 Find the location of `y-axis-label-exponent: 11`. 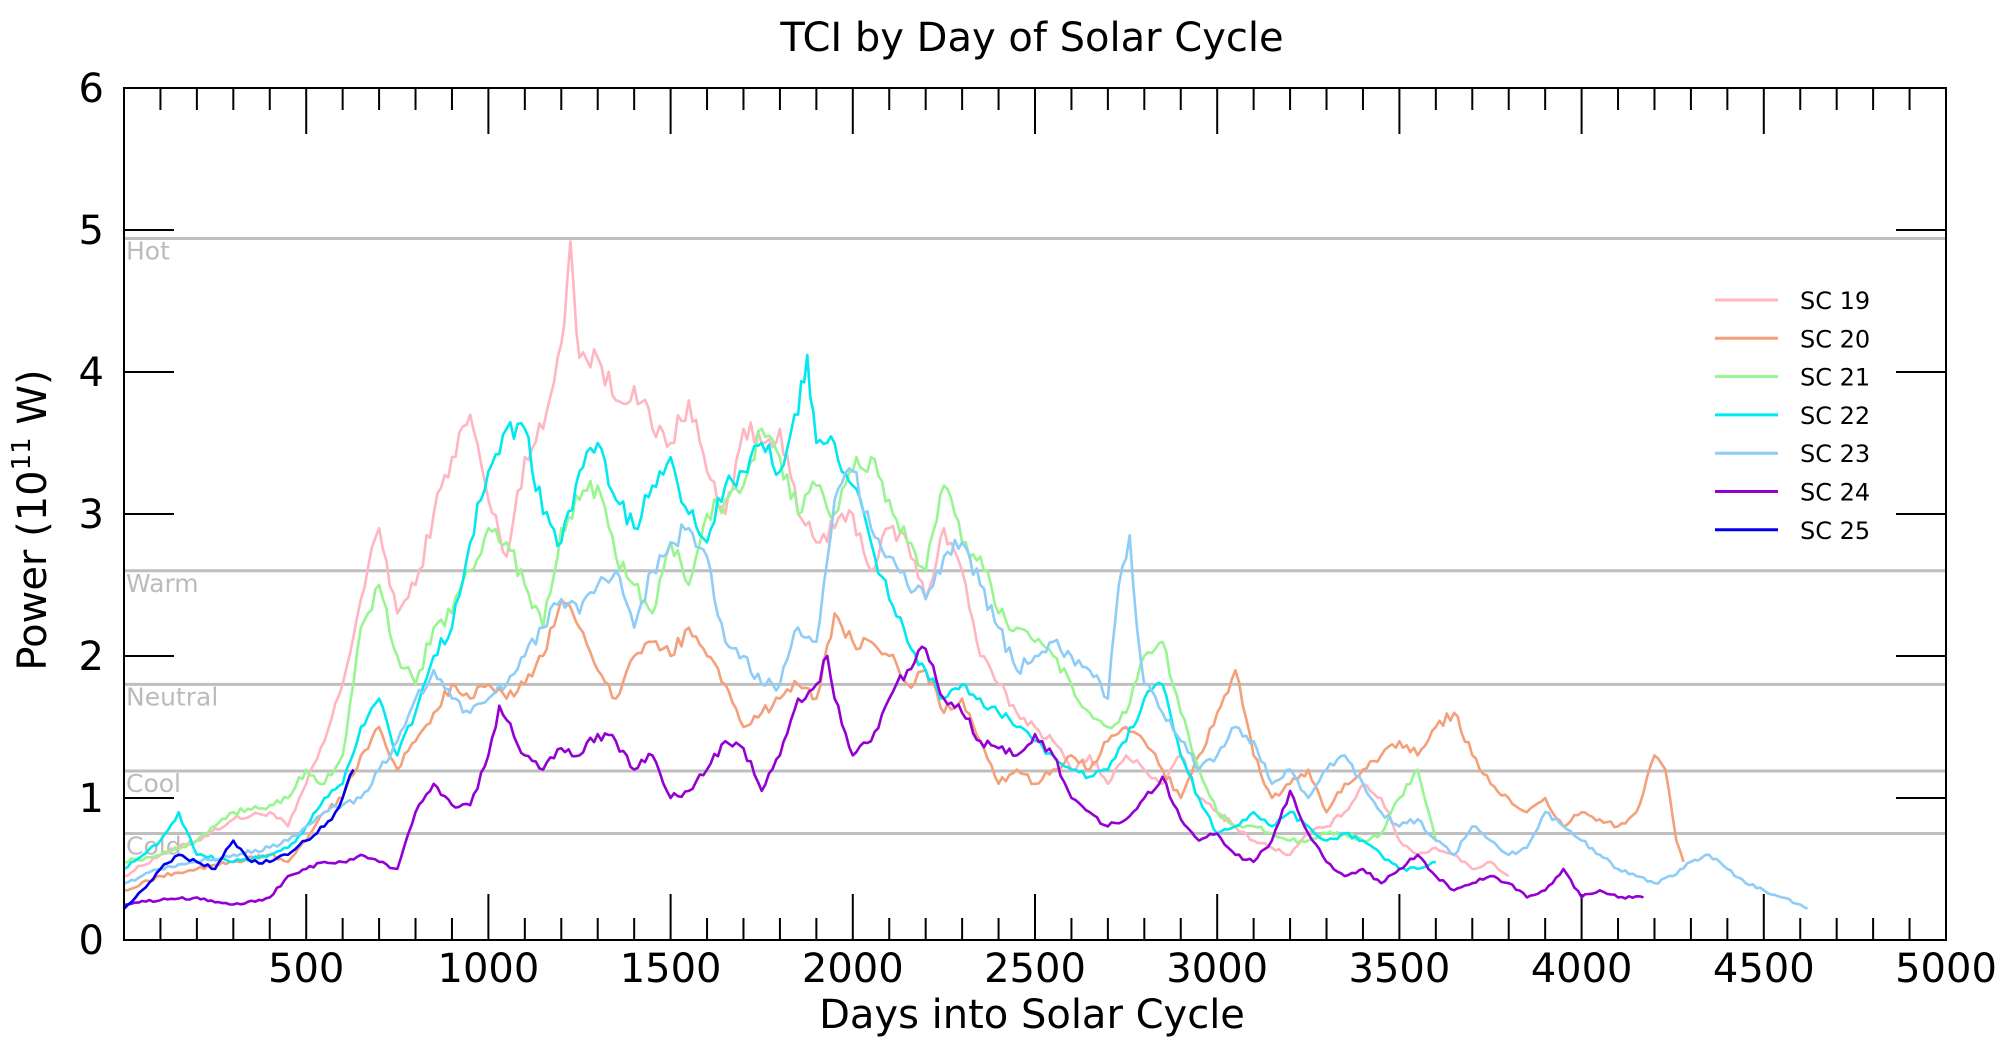

y-axis-label-exponent: 11 is located at coordinates (22, 453).